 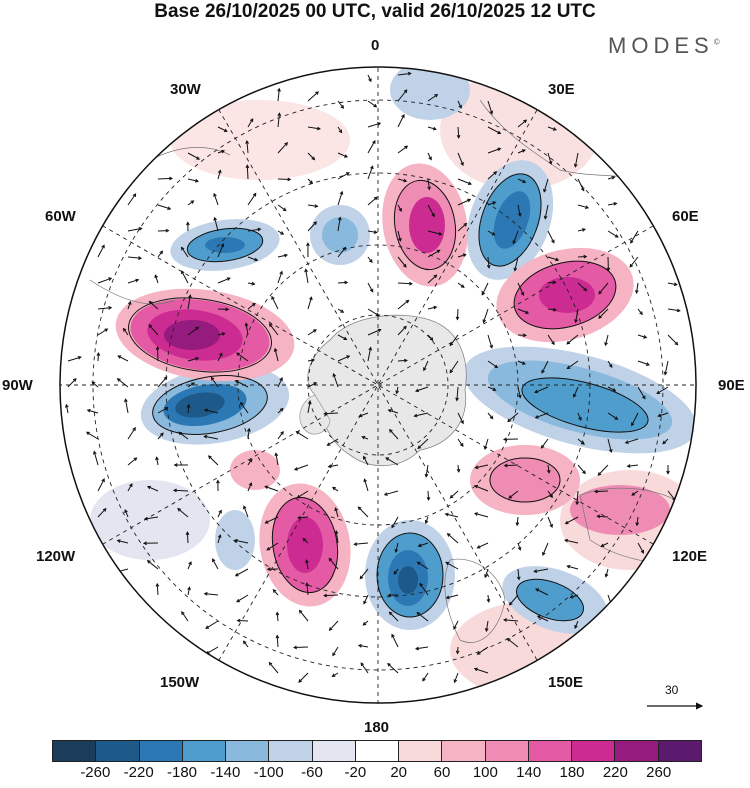 I want to click on lon-label-90e: 90E, so click(x=731, y=385).